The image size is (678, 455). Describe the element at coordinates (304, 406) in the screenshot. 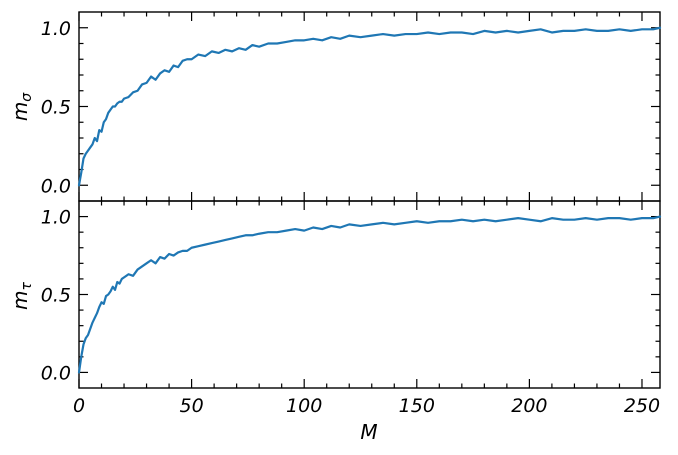

I see `x-tick-label: 100` at that location.